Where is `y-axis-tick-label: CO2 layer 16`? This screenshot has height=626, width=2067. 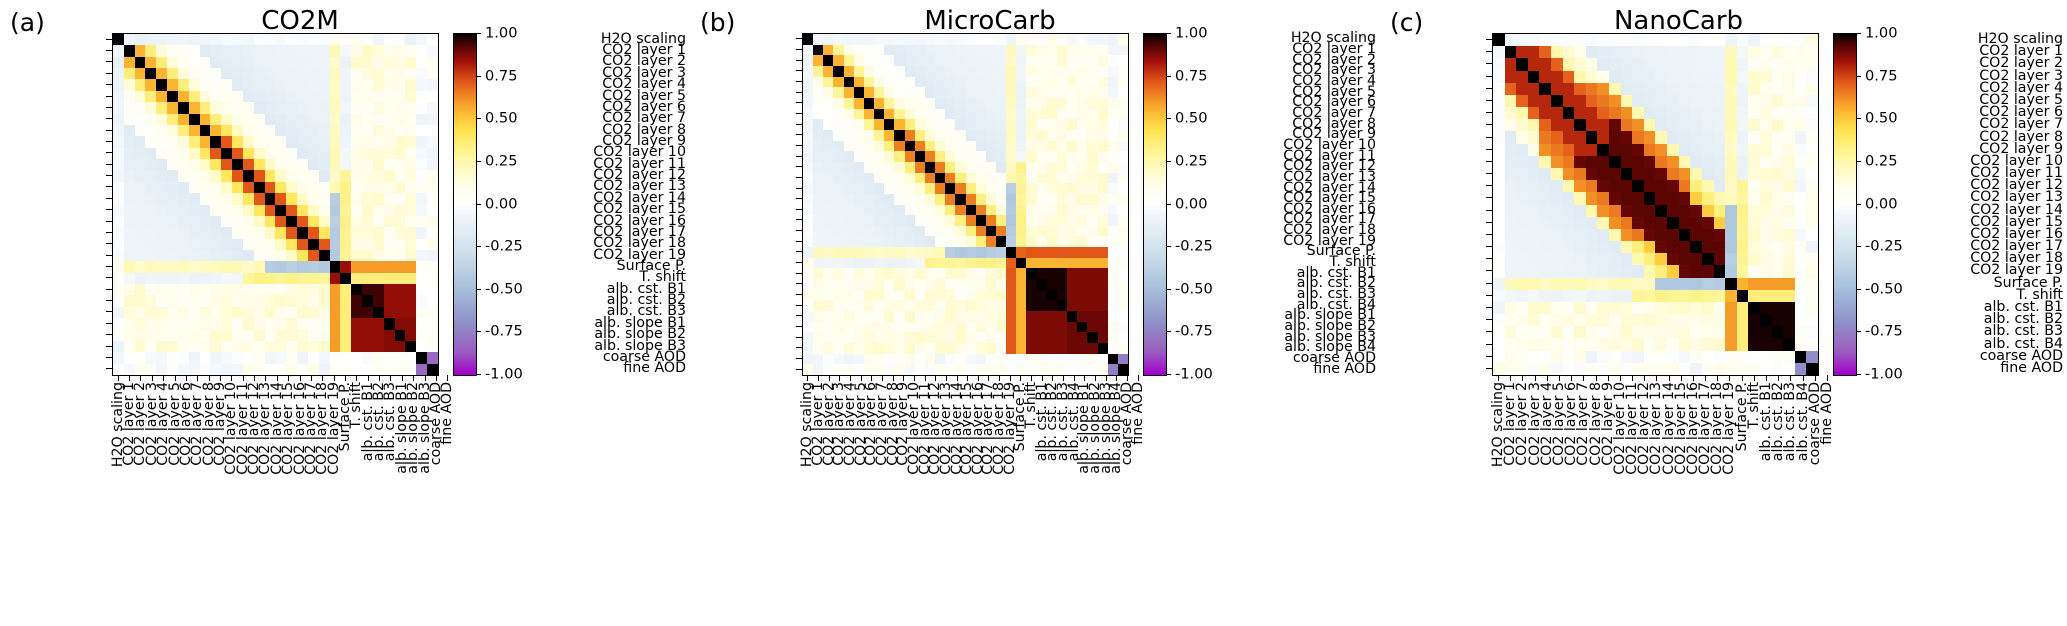
y-axis-tick-label: CO2 layer 16 is located at coordinates (639, 220).